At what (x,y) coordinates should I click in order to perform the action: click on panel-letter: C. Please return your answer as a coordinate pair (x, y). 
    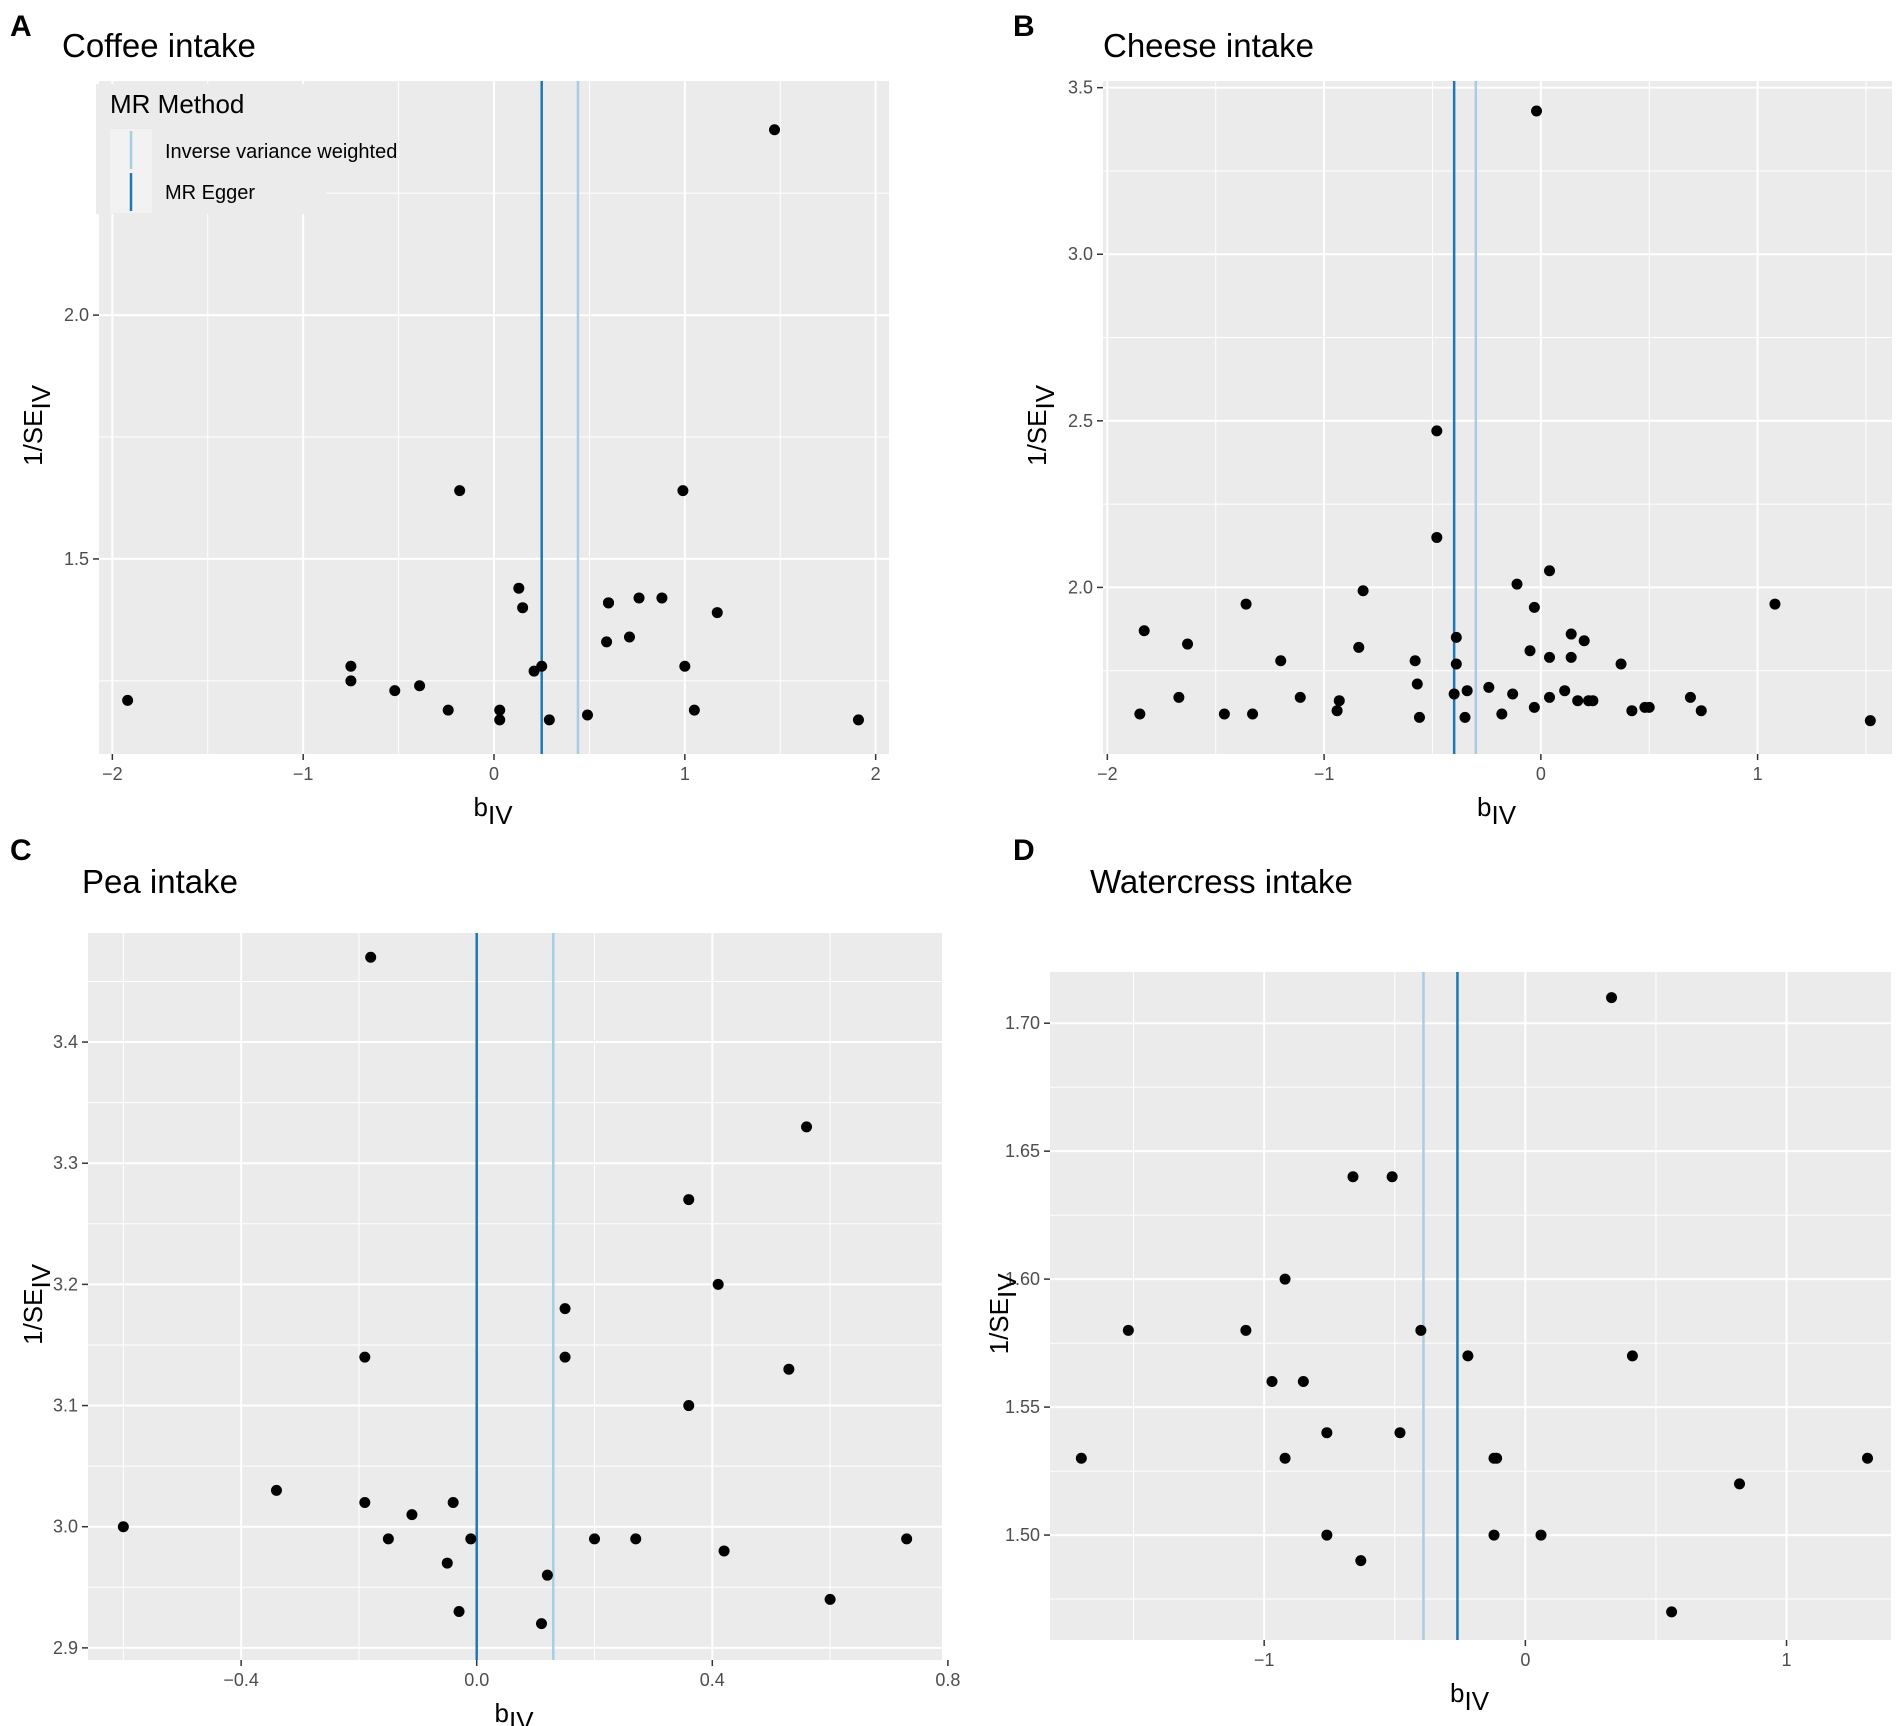
    Looking at the image, I should click on (21, 850).